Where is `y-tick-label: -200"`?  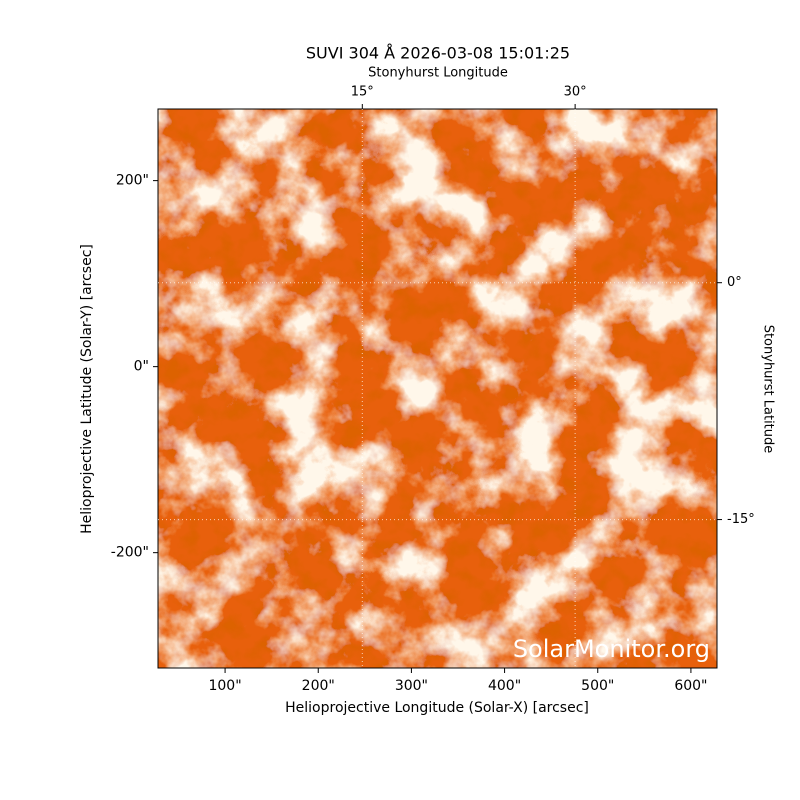
y-tick-label: -200" is located at coordinates (130, 553).